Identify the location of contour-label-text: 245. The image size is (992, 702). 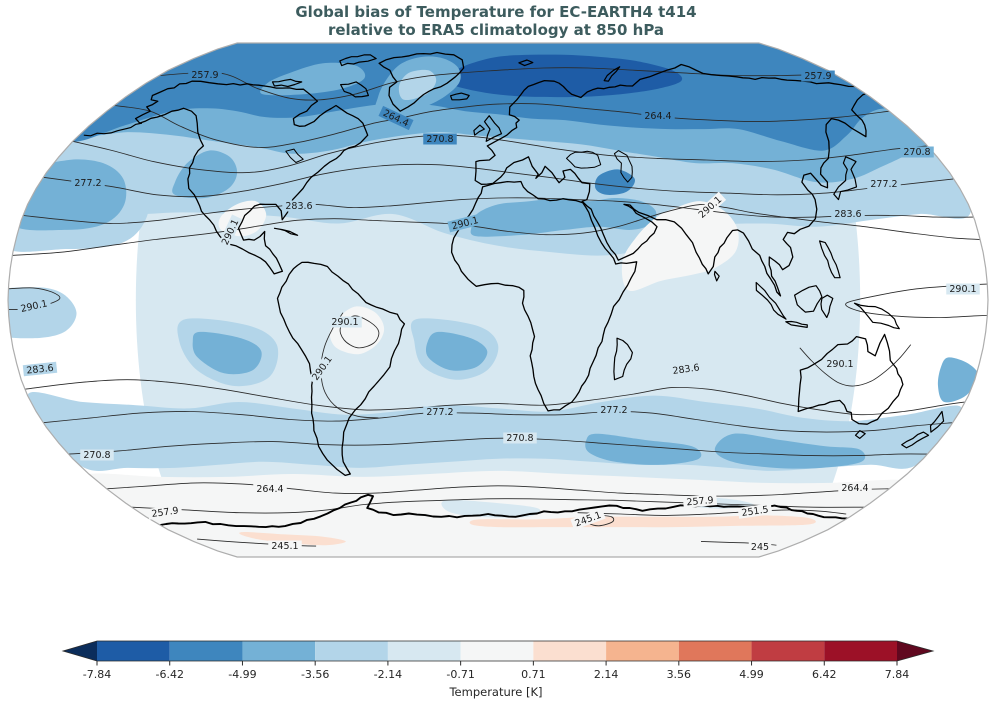
(760, 547).